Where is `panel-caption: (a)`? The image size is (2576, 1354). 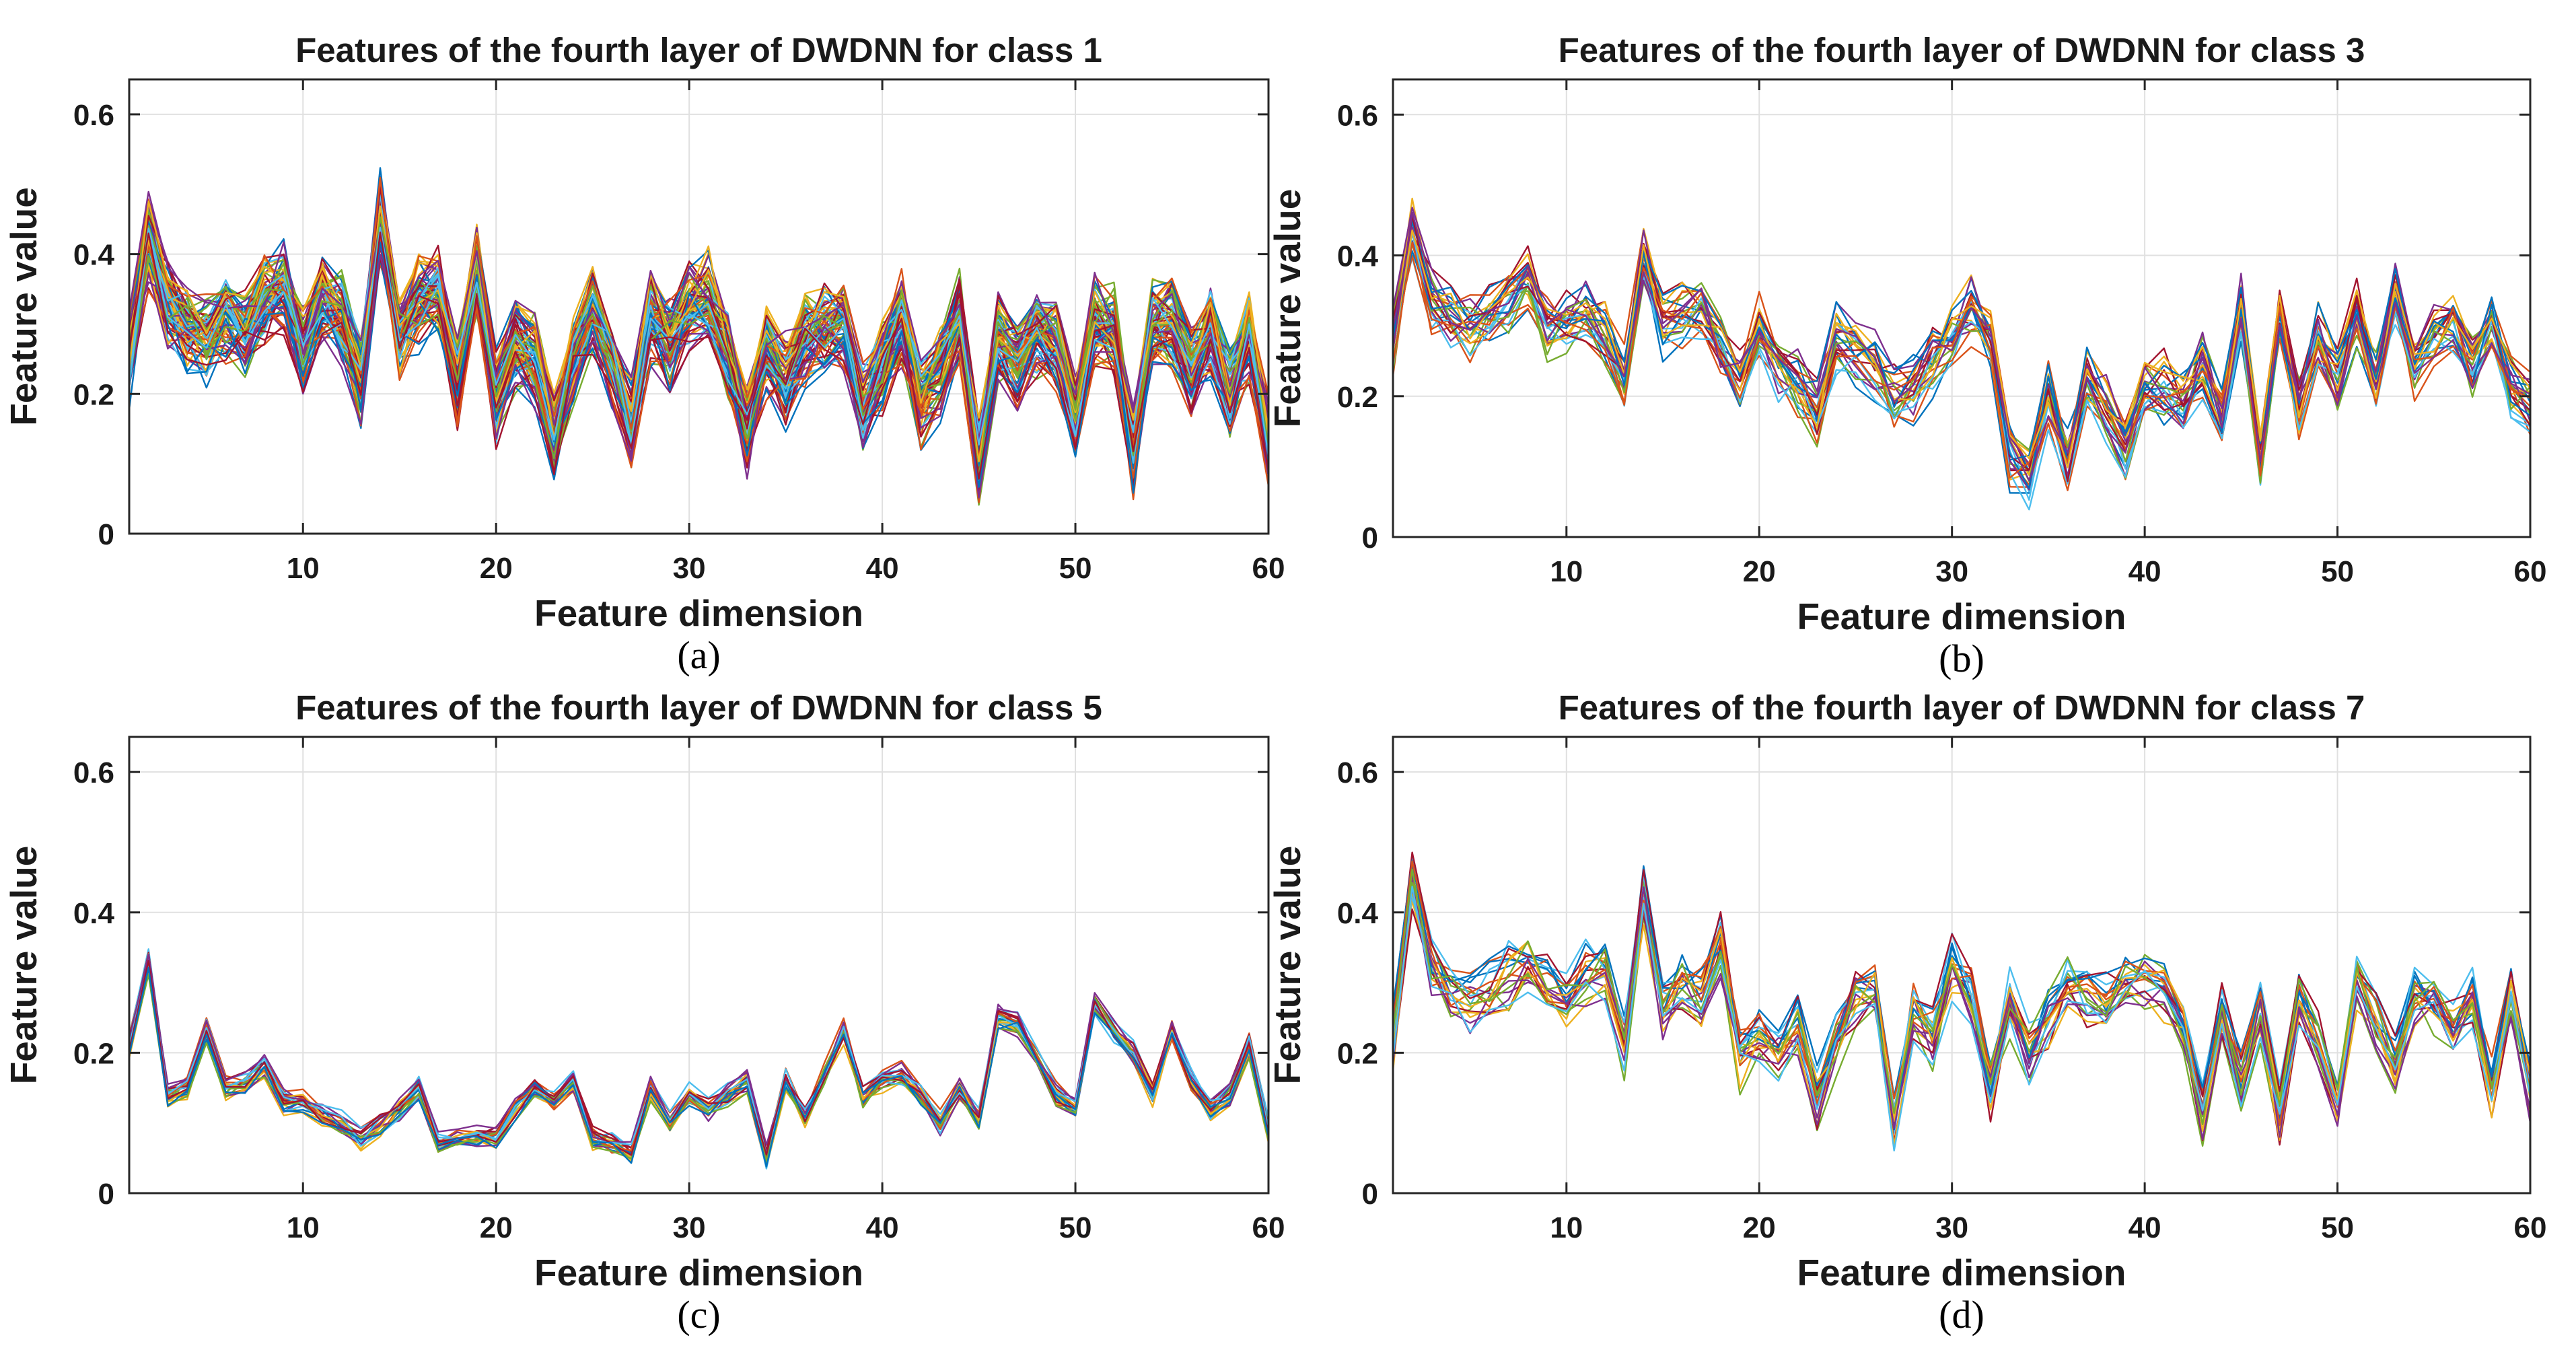 panel-caption: (a) is located at coordinates (698, 655).